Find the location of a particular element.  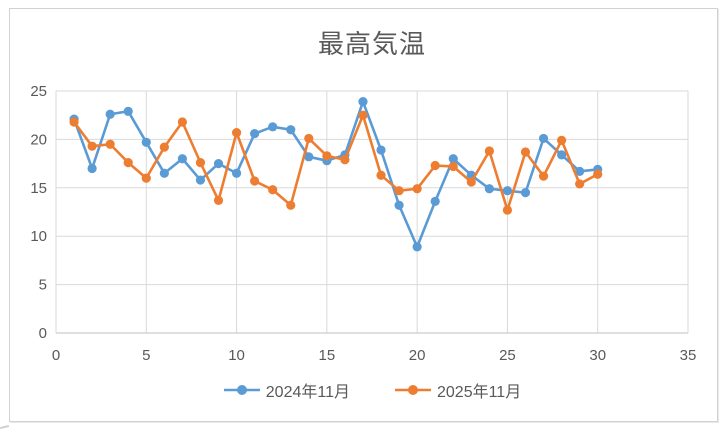

svg-text: 35 is located at coordinates (688, 355).